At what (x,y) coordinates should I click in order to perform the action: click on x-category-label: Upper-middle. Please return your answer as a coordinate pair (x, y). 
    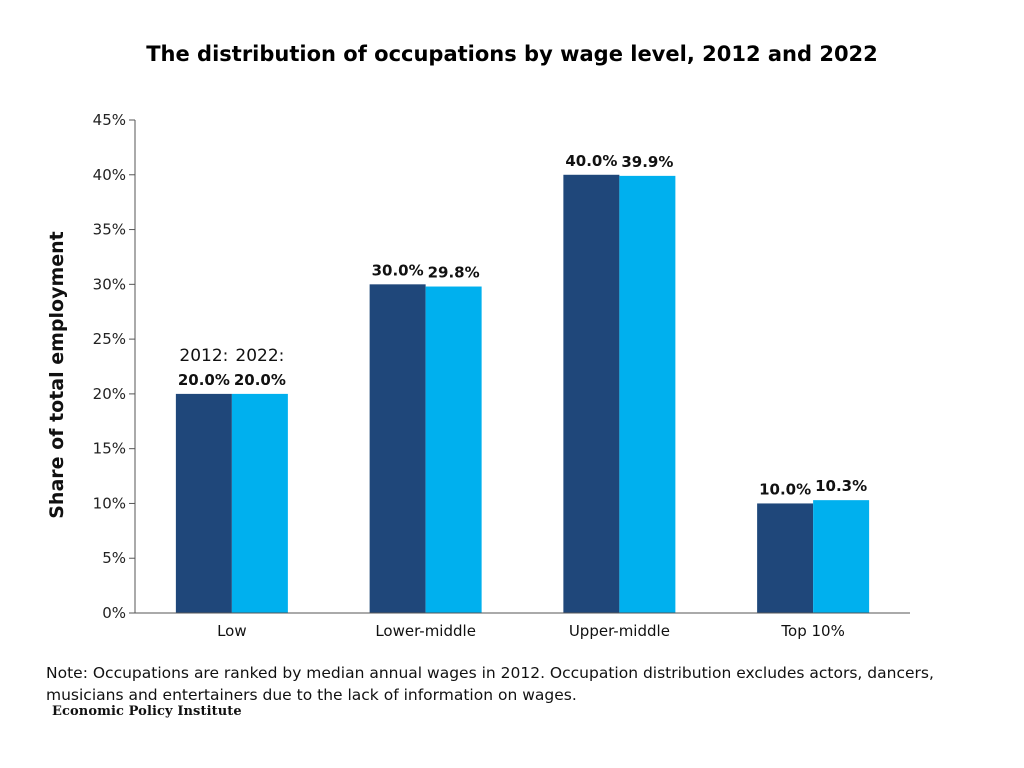
    Looking at the image, I should click on (619, 631).